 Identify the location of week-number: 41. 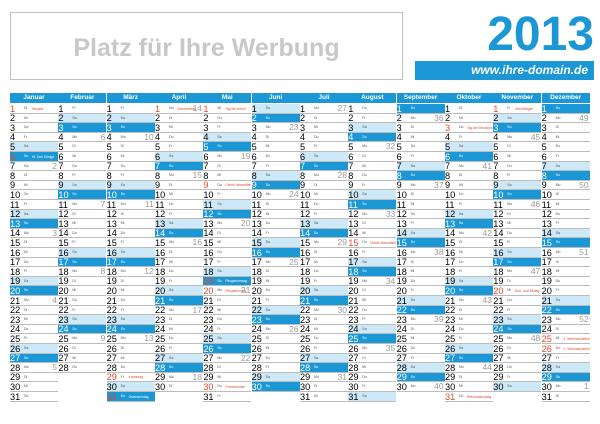
(487, 166).